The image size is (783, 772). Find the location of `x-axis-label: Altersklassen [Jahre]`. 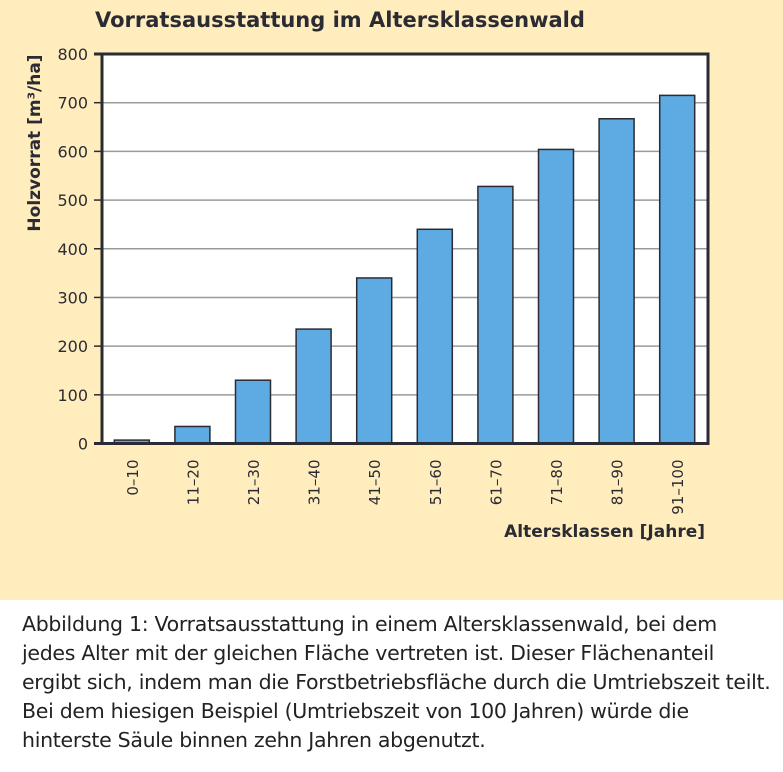

x-axis-label: Altersklassen [Jahre] is located at coordinates (604, 532).